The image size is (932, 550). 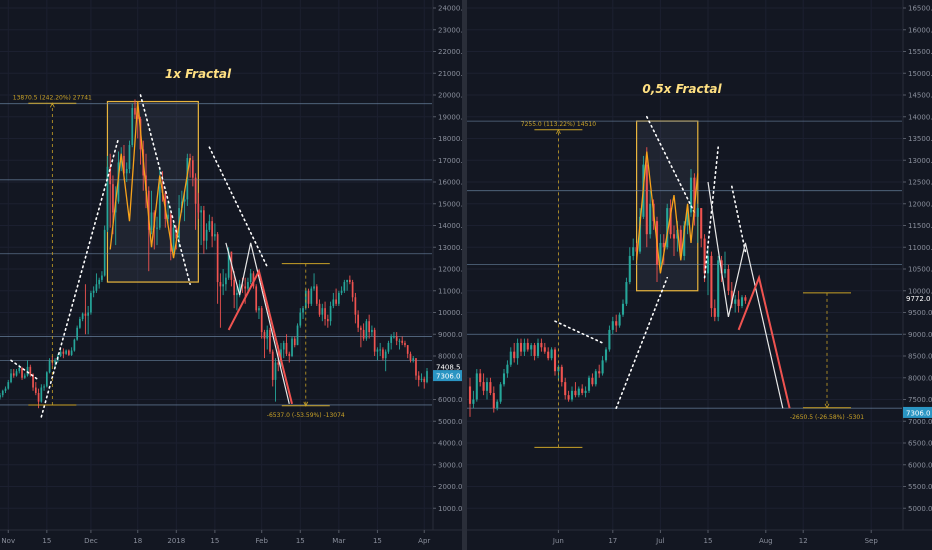 I want to click on y-tick-label: 10500.0, so click(x=920, y=270).